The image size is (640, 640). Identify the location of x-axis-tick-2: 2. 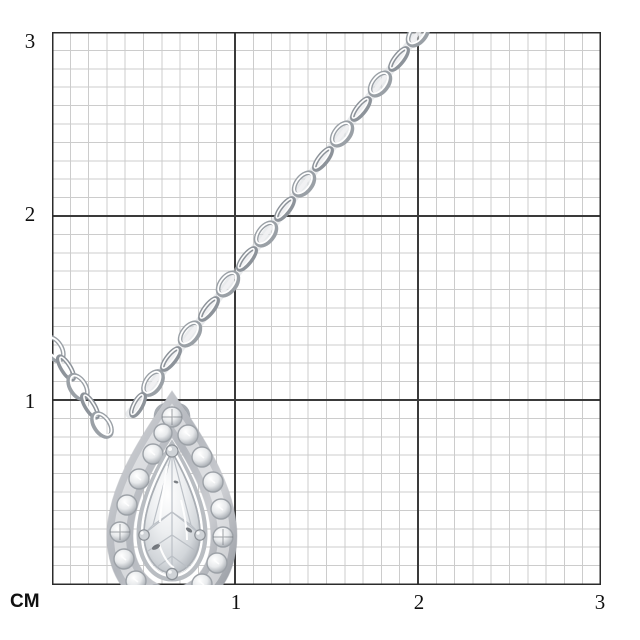
(419, 602).